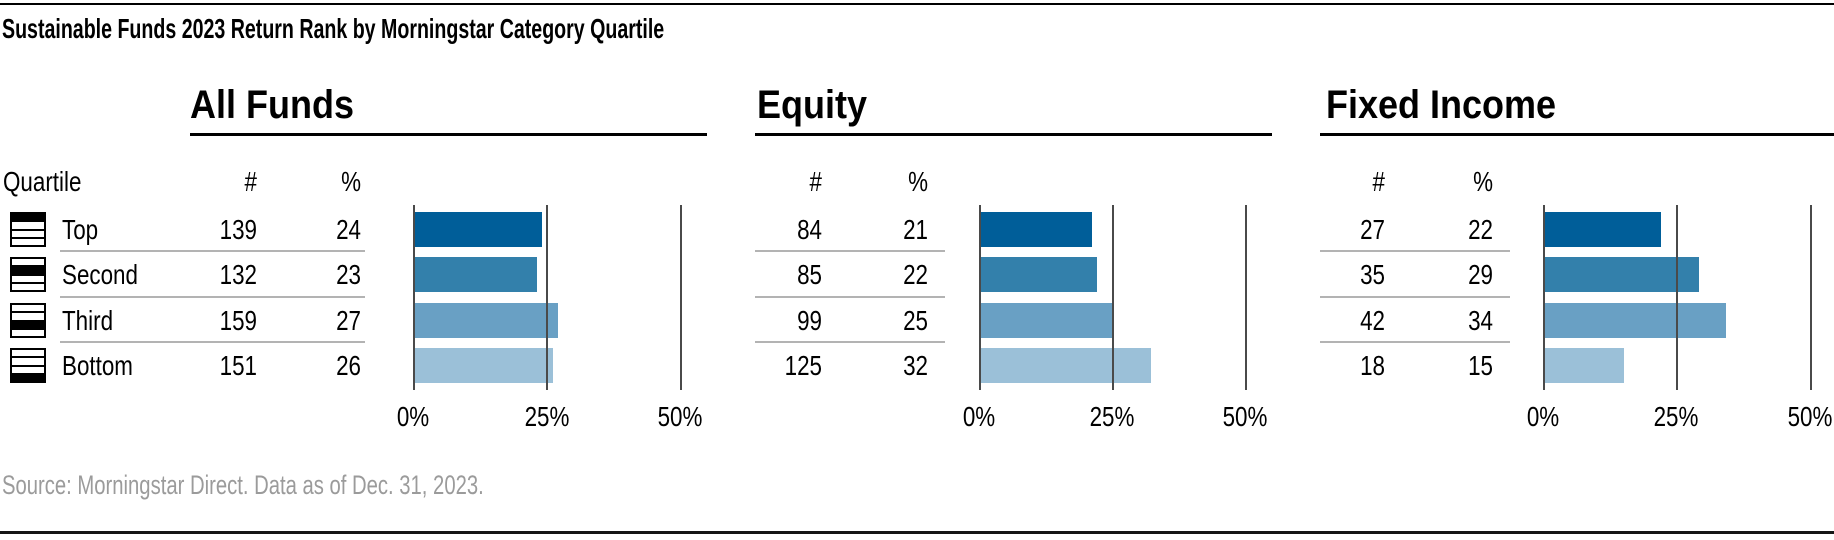 The width and height of the screenshot is (1834, 540). I want to click on bar-equity-bottom, so click(1065, 365).